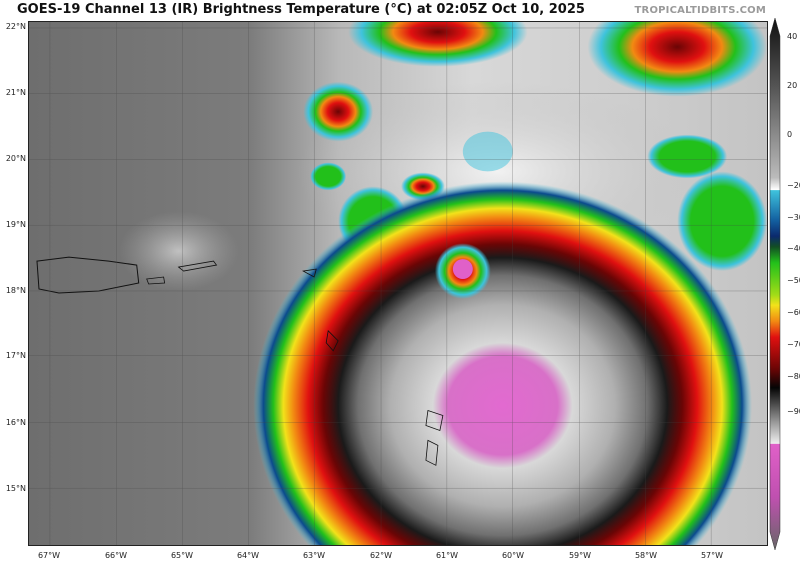 Image resolution: width=800 pixels, height=563 pixels. What do you see at coordinates (793, 280) in the screenshot?
I see `colorbar-tick-label: −50` at bounding box center [793, 280].